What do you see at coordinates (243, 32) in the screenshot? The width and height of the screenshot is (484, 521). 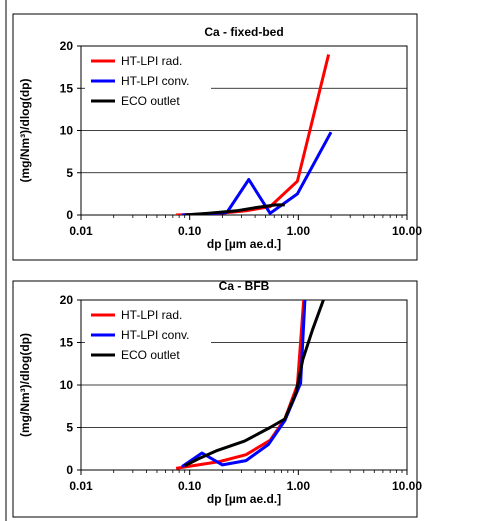 I see `chart-title: Ca - fixed-bed` at bounding box center [243, 32].